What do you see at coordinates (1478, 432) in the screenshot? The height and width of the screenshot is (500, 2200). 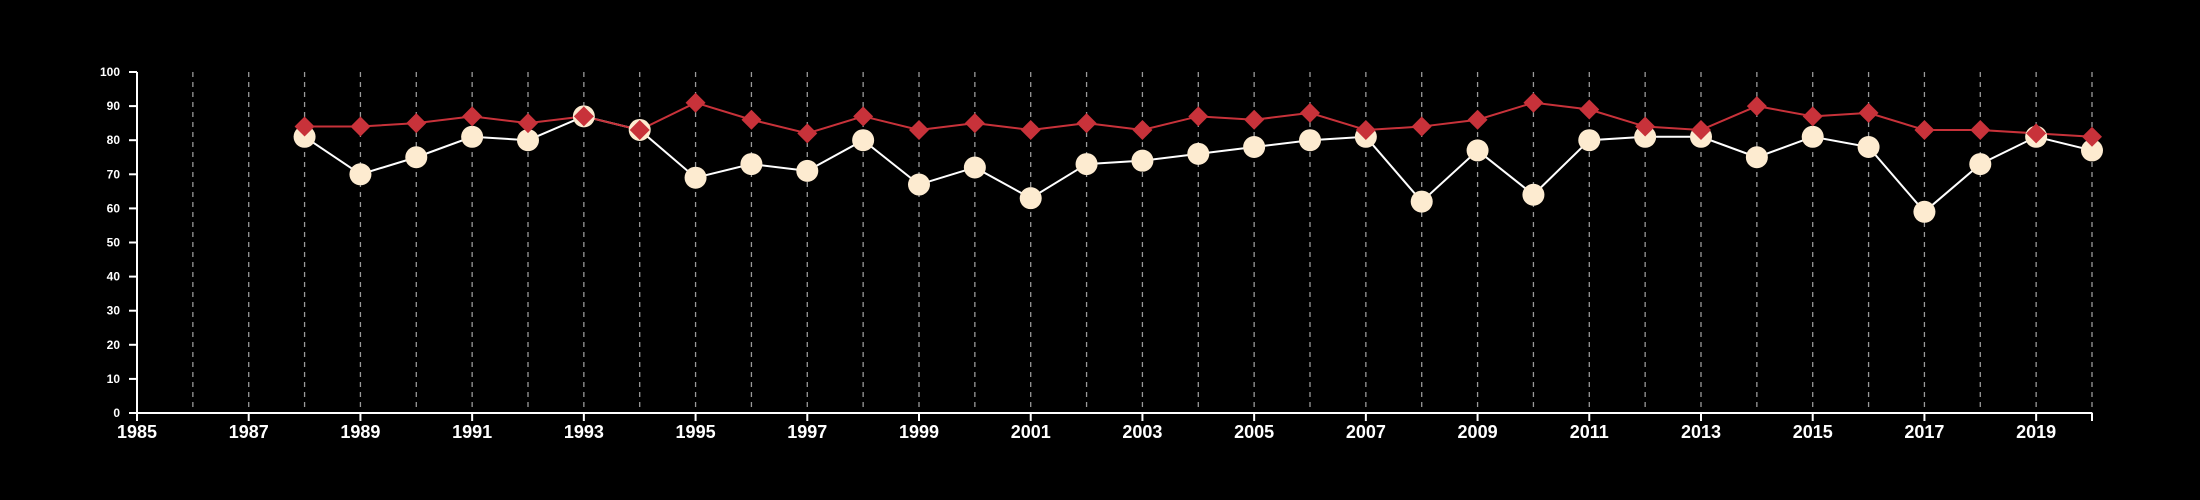 I see `x-tick-label-2009: 2009` at bounding box center [1478, 432].